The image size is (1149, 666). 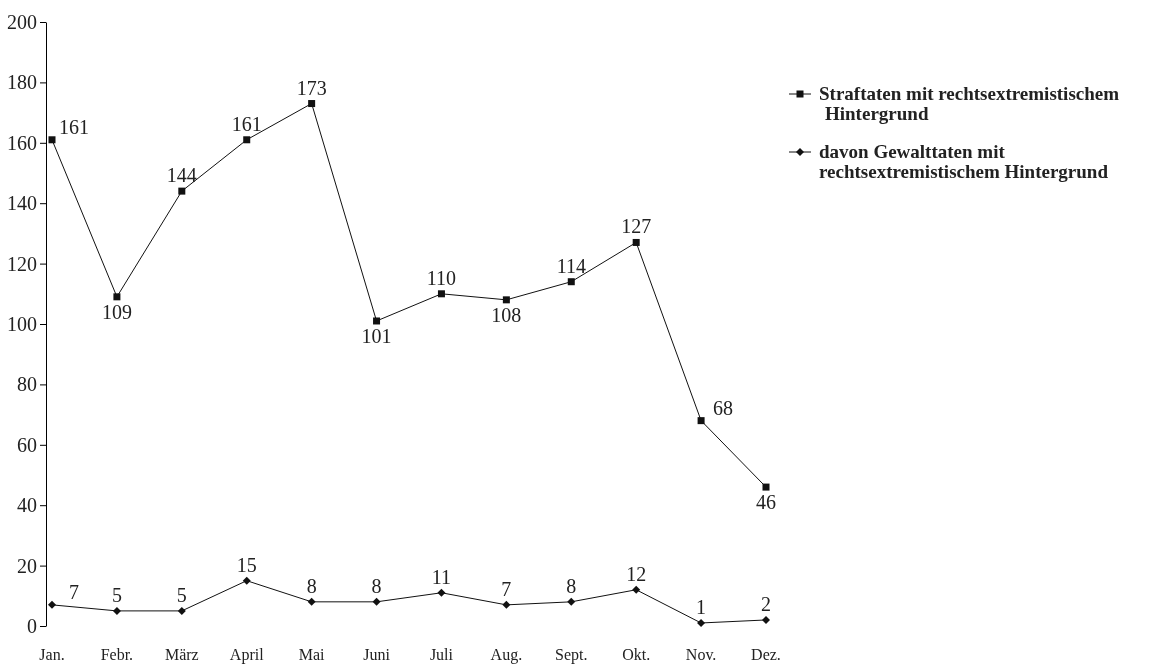 I want to click on data-label: 173, so click(x=311, y=87).